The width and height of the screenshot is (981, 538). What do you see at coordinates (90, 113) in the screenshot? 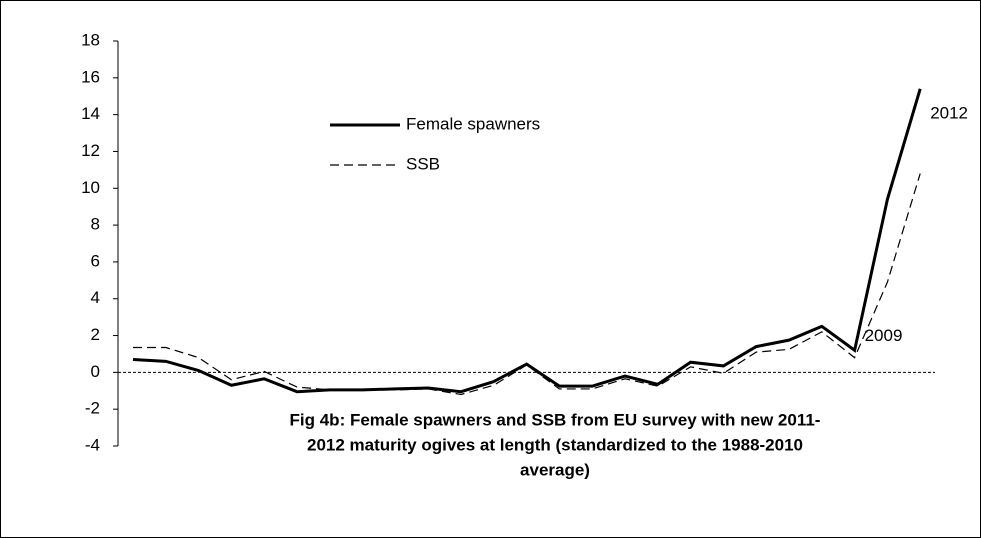
I see `y-tick-label: 14` at bounding box center [90, 113].